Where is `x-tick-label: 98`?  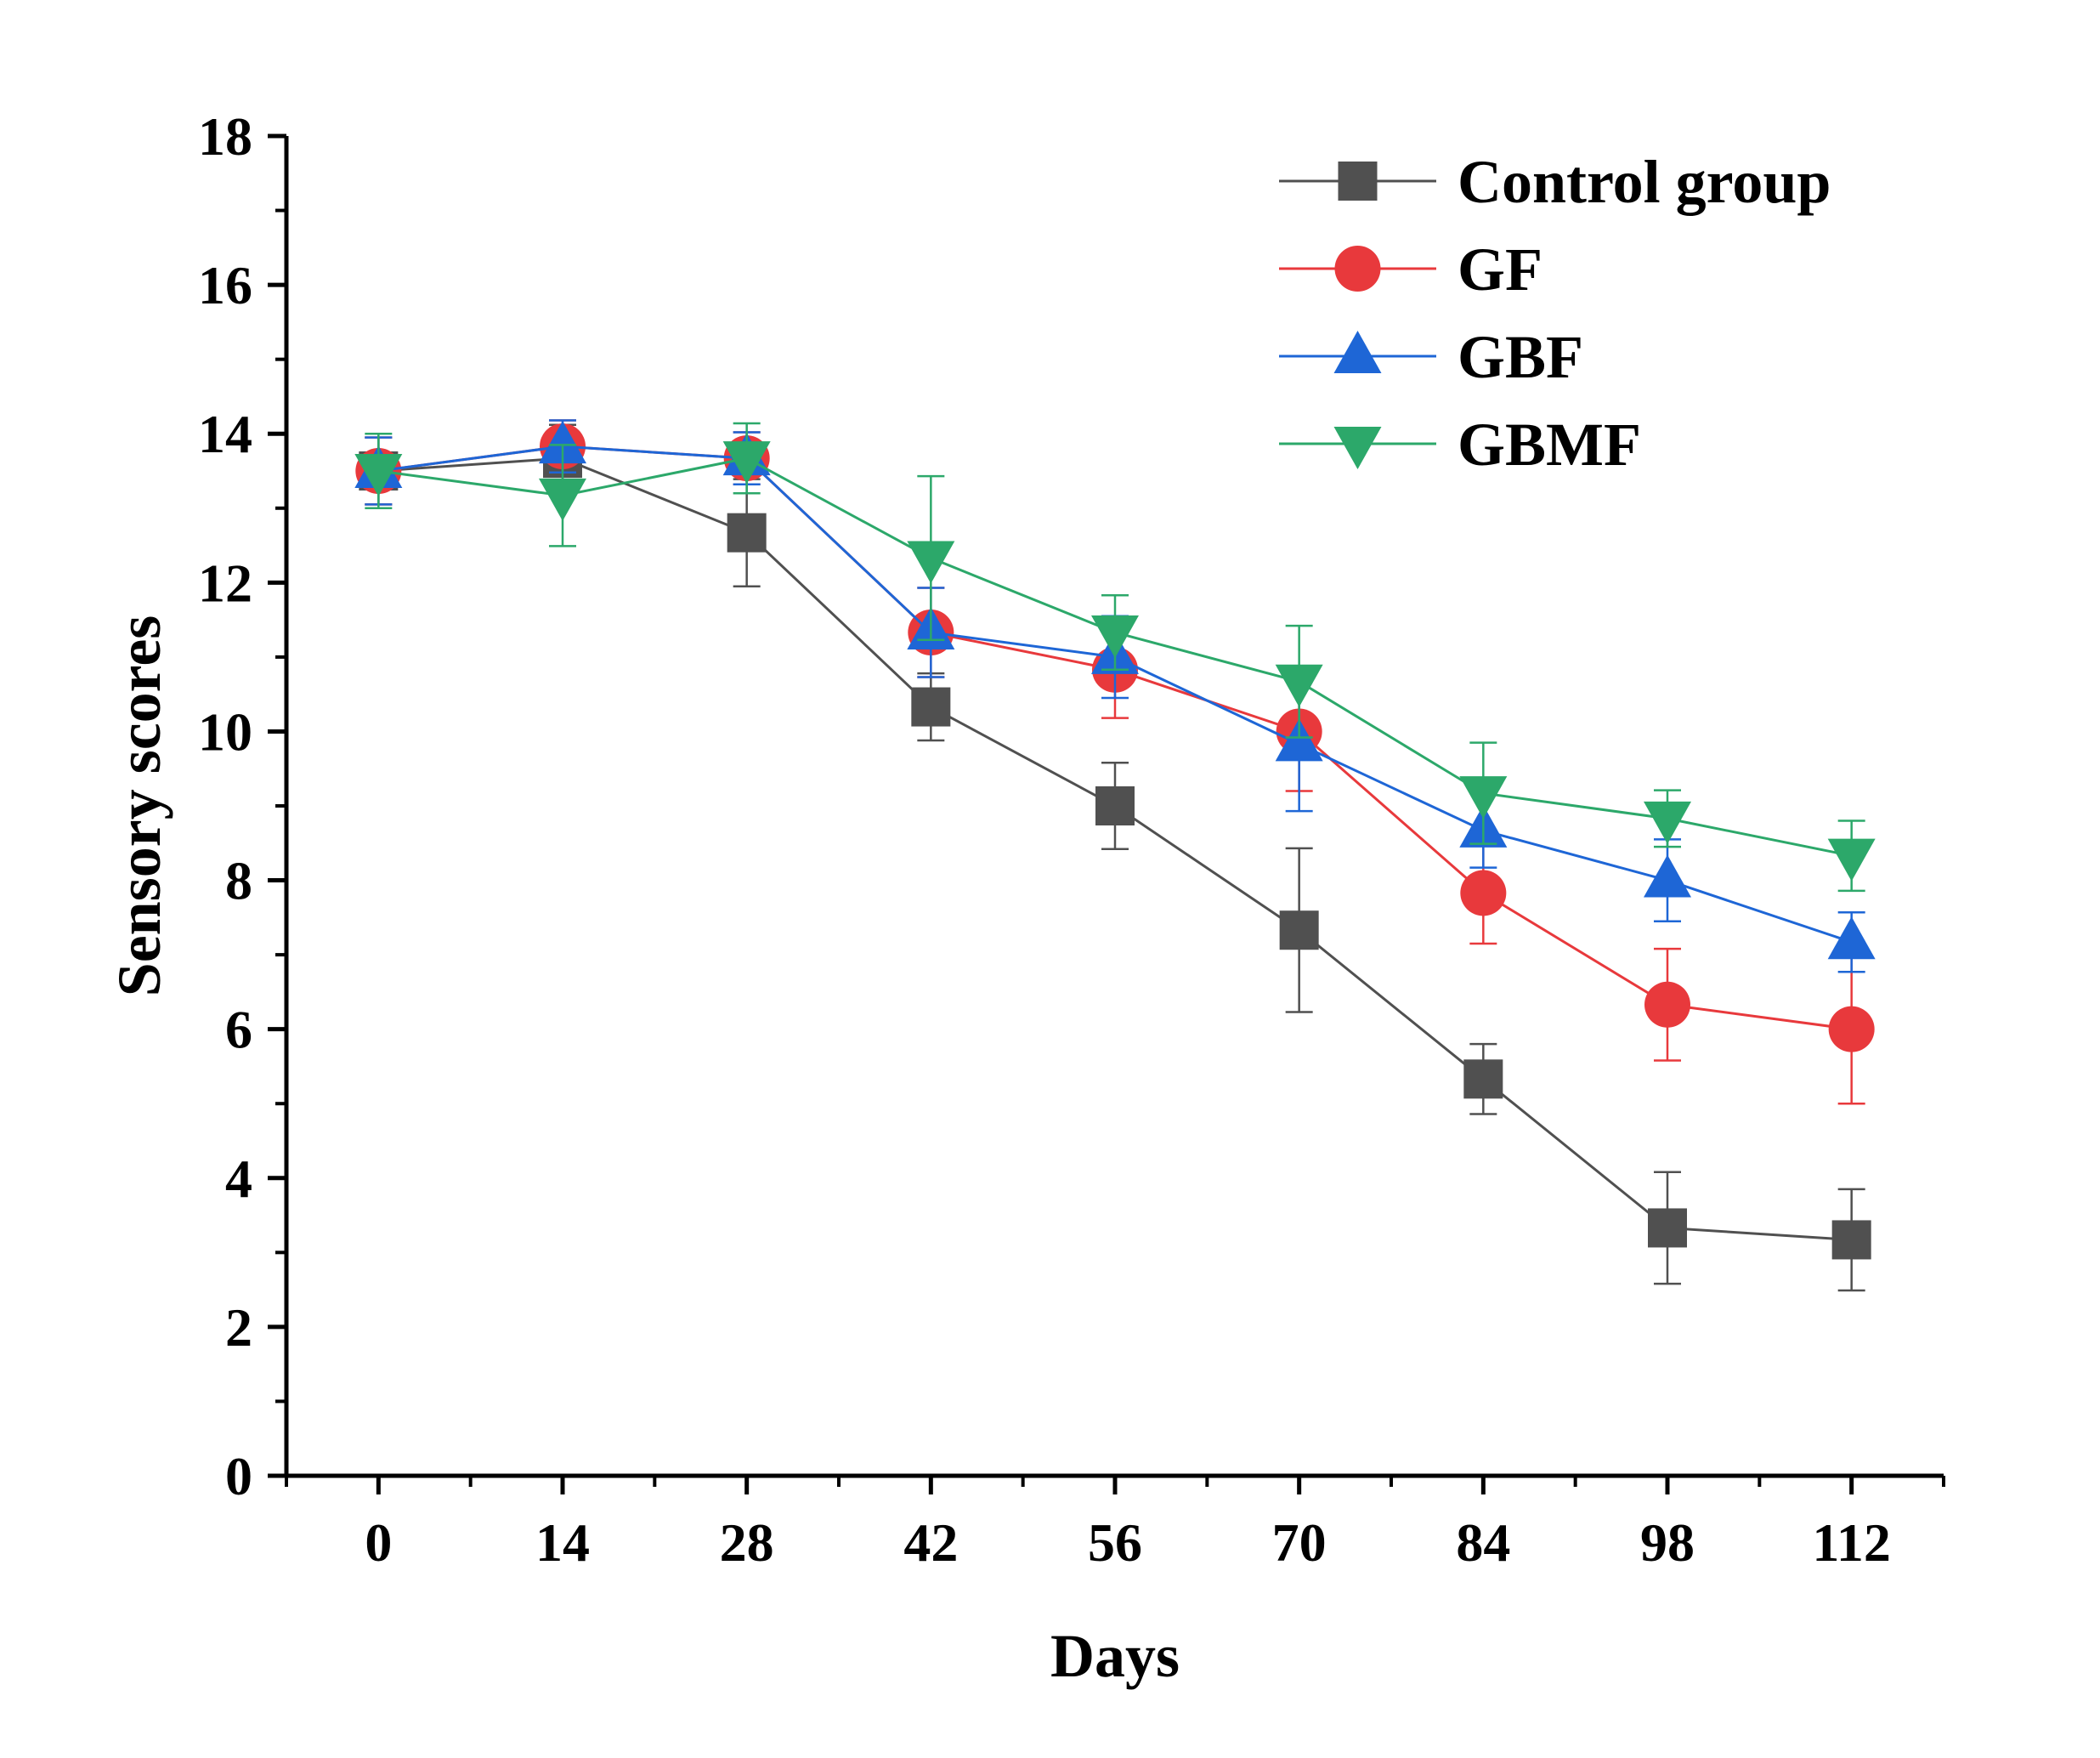 x-tick-label: 98 is located at coordinates (1667, 1543).